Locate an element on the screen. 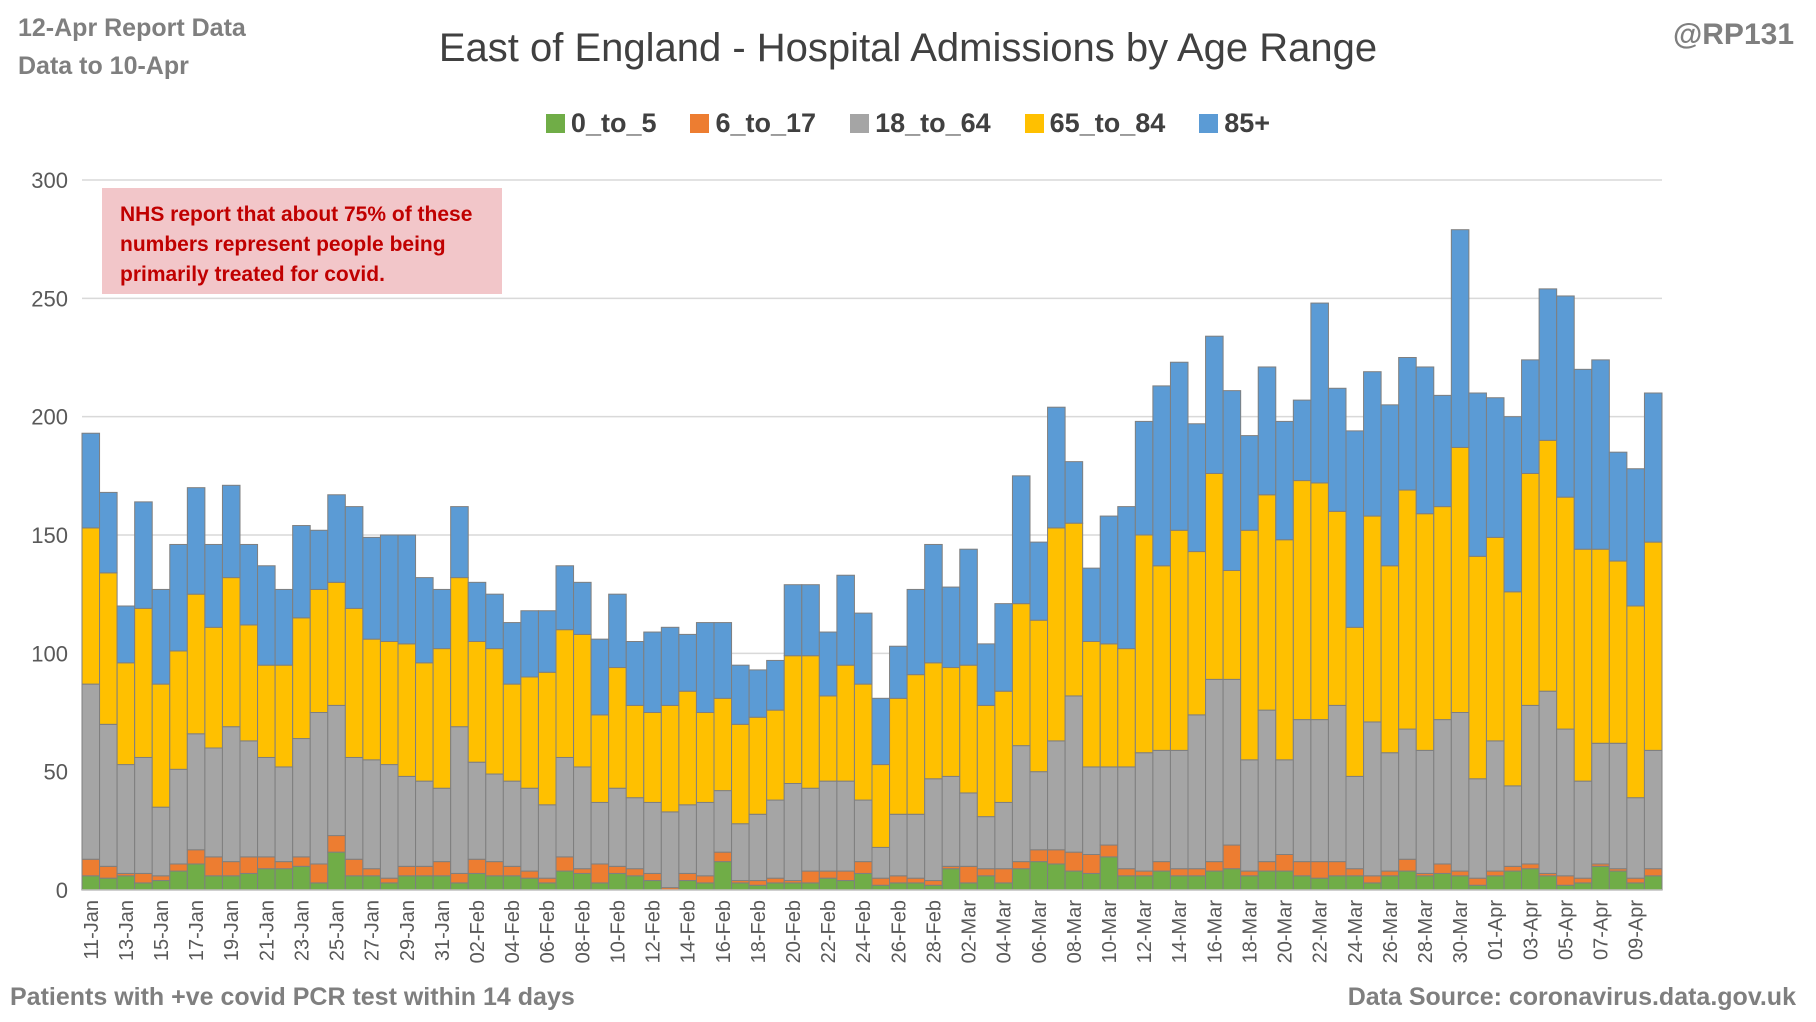 Image resolution: width=1816 pixels, height=1022 pixels. x-tick-label: 22-Mar is located at coordinates (1321, 932).